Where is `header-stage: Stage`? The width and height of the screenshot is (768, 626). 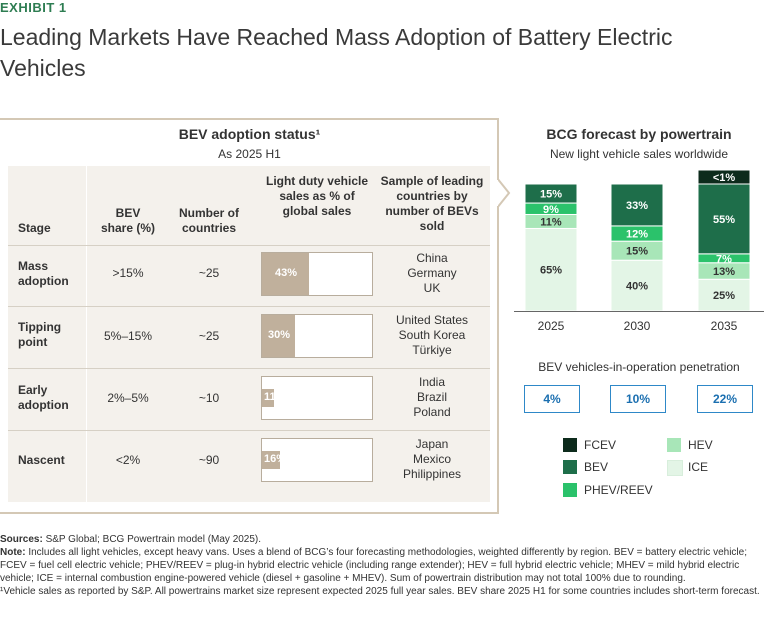
header-stage: Stage is located at coordinates (34, 228).